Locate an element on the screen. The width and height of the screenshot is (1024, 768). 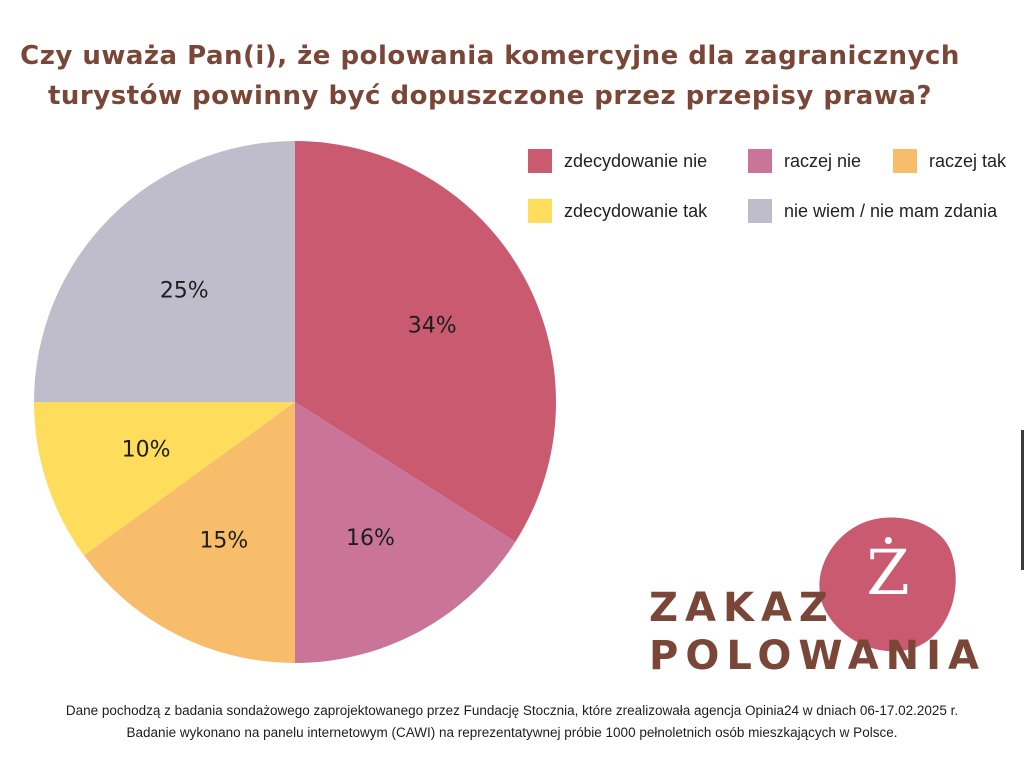
legend-label: zdecydowanie nie is located at coordinates (636, 160).